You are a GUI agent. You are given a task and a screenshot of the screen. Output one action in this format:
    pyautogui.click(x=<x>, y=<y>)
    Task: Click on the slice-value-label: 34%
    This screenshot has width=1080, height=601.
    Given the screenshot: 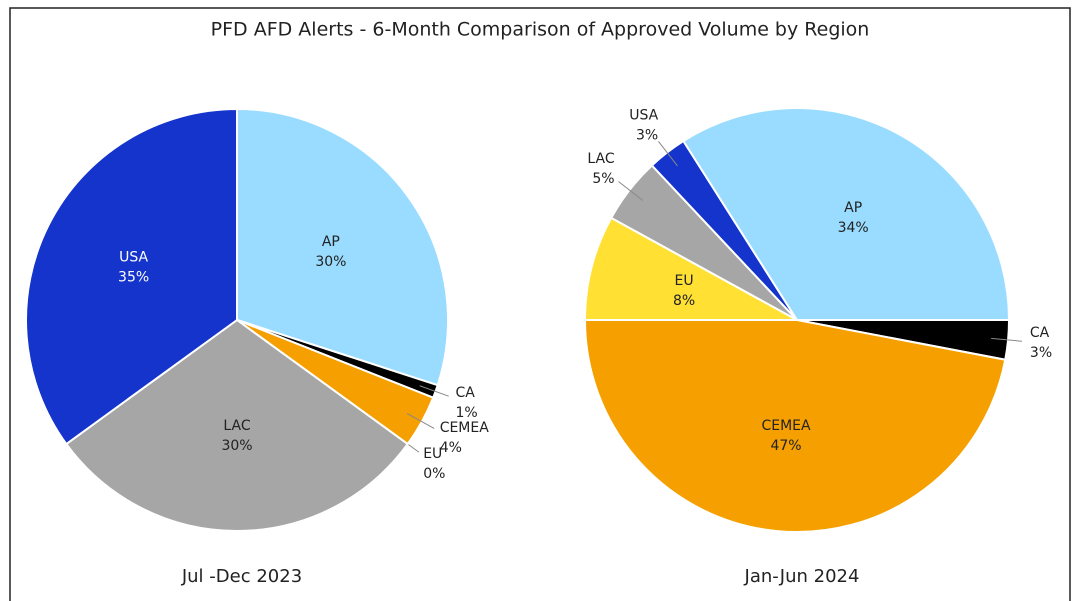 What is the action you would take?
    pyautogui.click(x=853, y=228)
    